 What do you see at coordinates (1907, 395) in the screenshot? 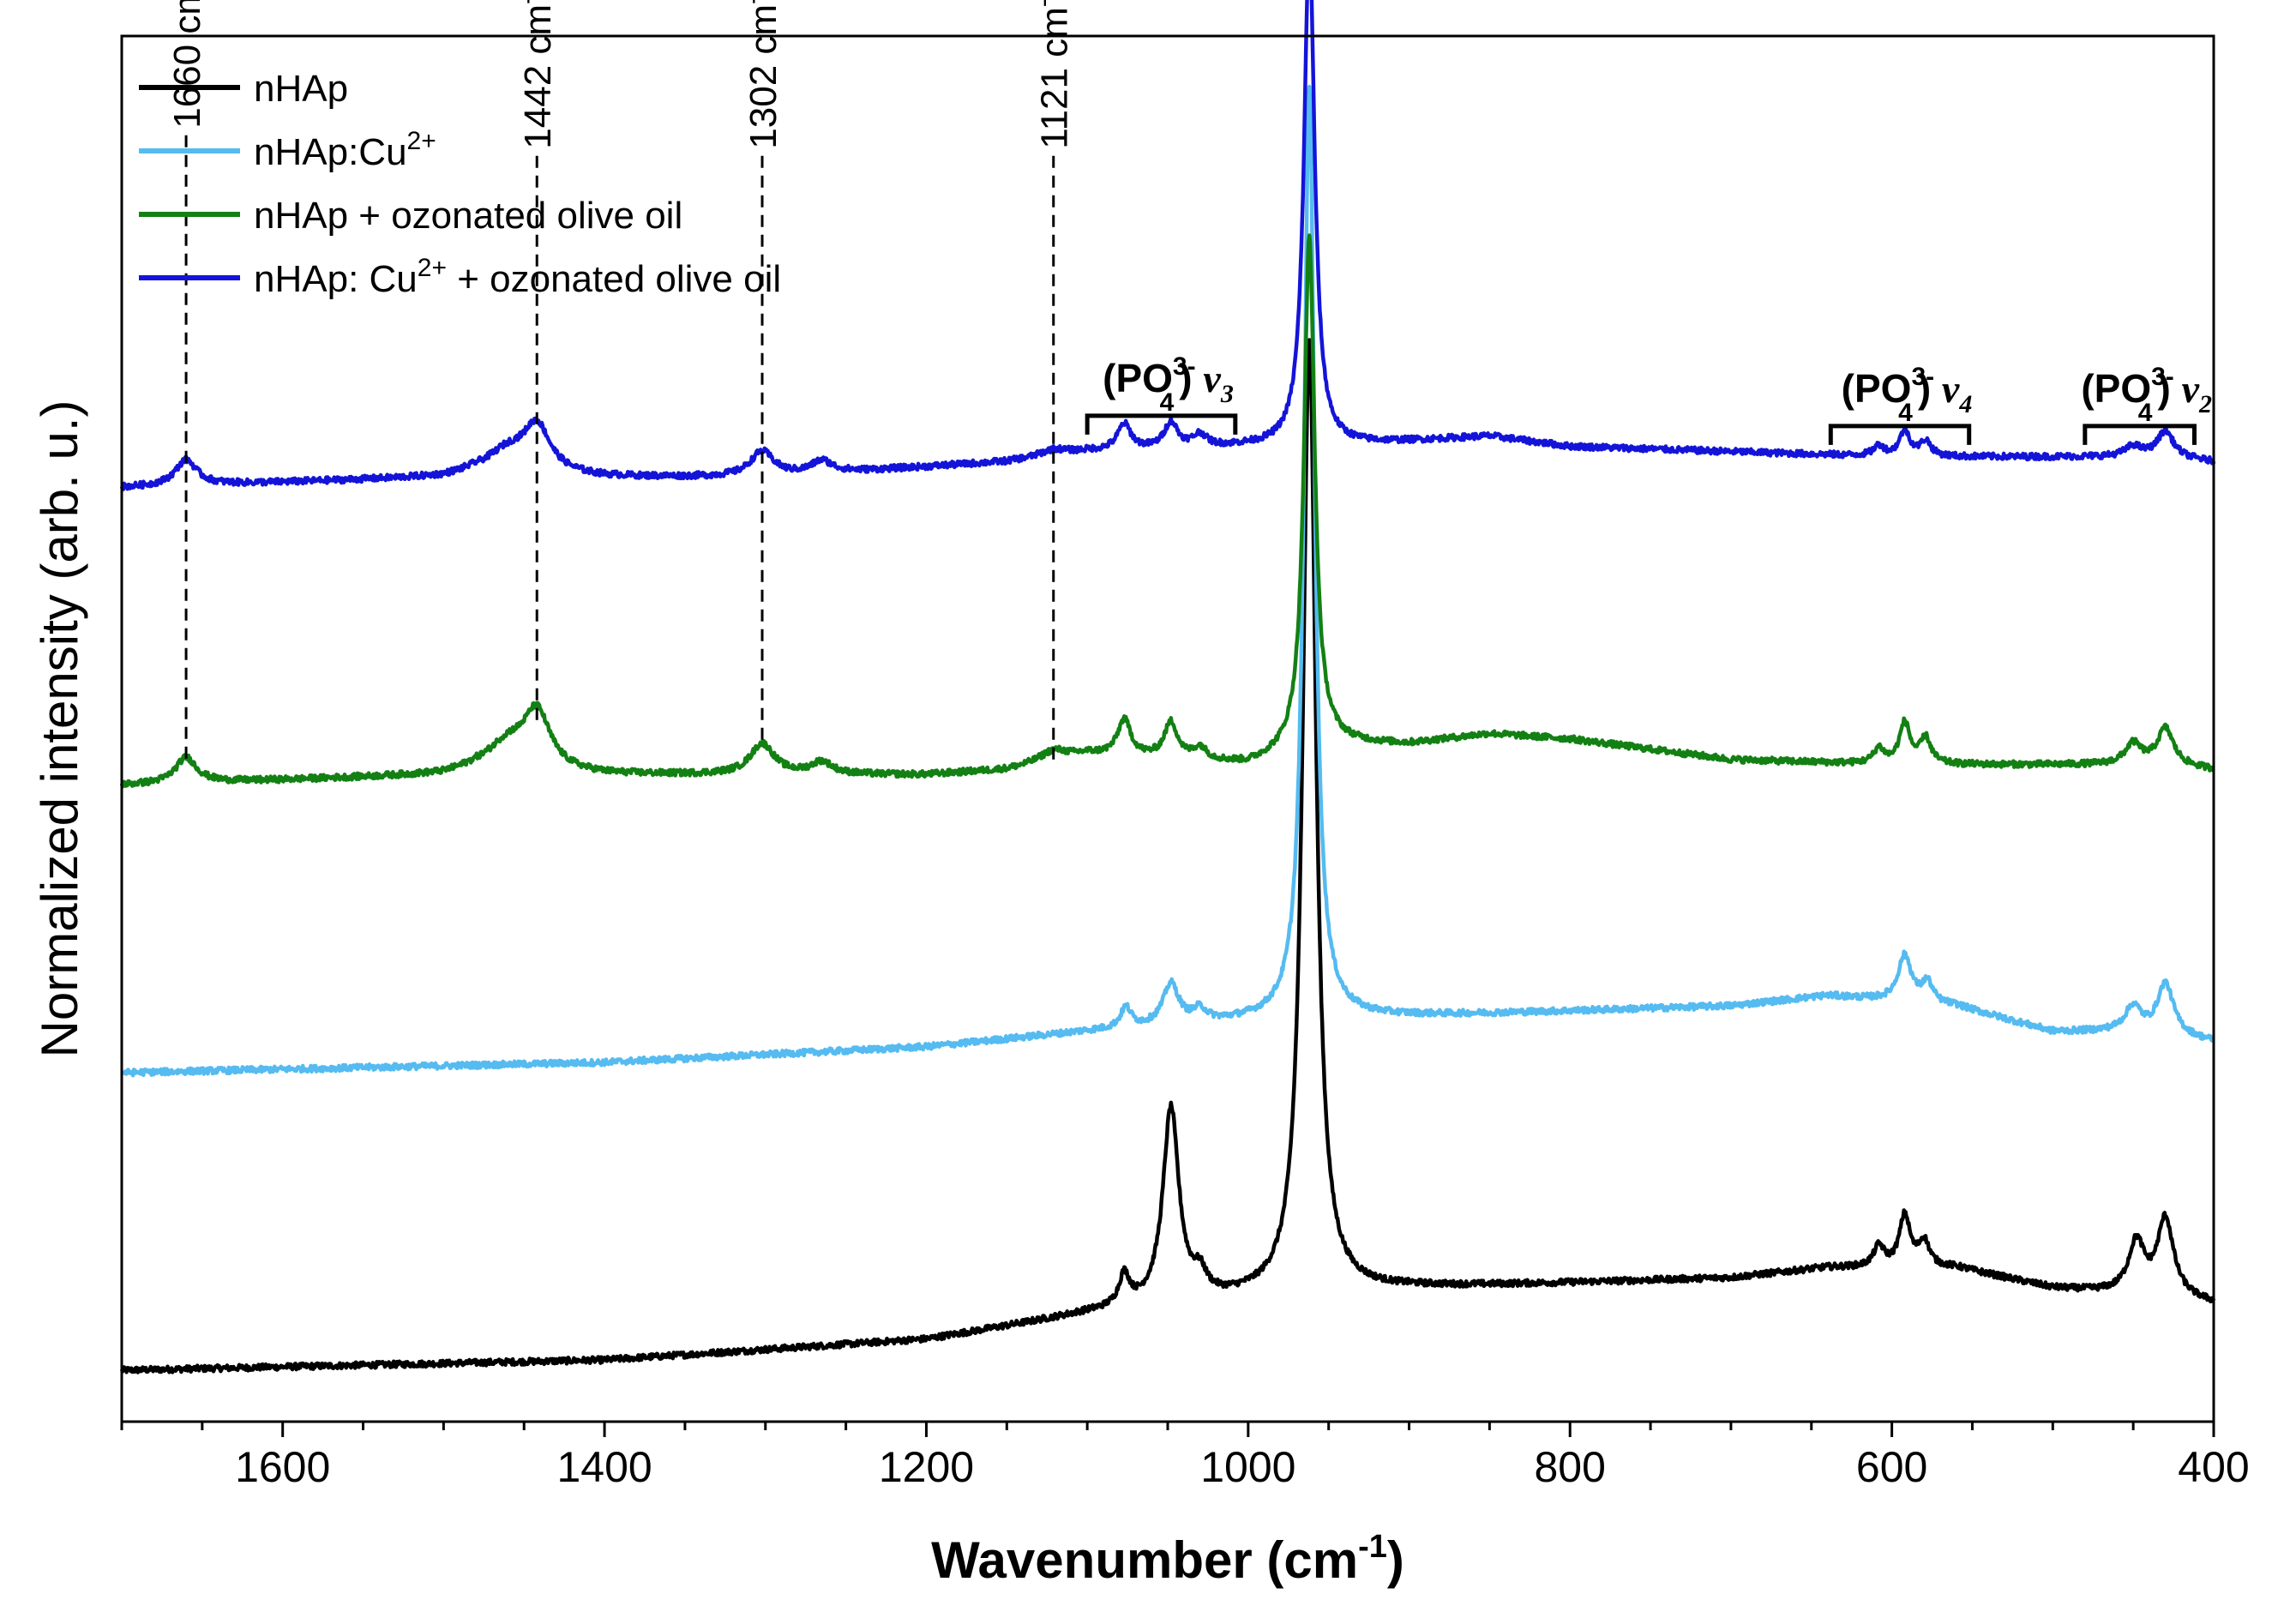
I see `group-label: (PO3-4) ν4` at bounding box center [1907, 395].